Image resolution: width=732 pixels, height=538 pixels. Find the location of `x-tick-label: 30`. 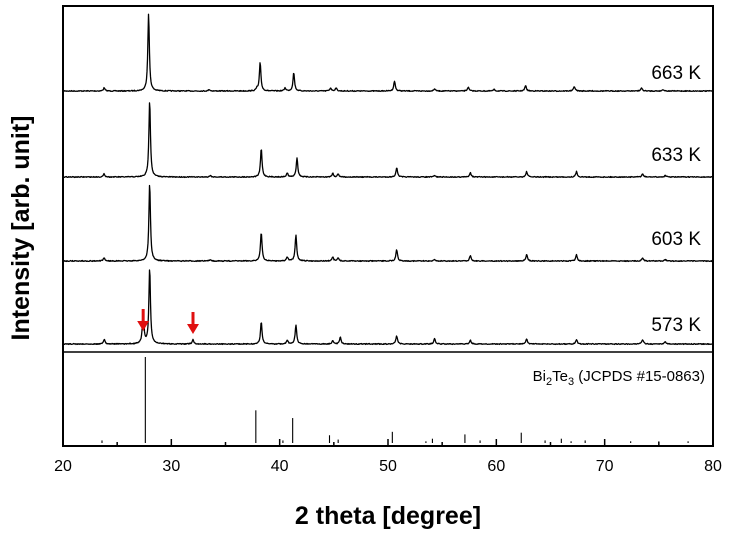

x-tick-label: 30 is located at coordinates (171, 466).